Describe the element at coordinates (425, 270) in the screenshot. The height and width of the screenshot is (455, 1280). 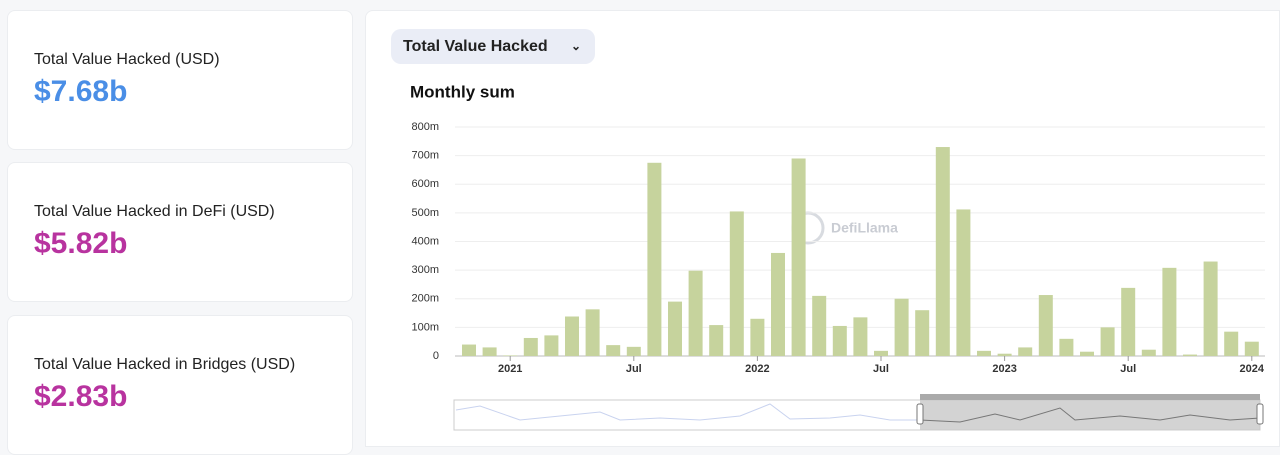
I see `y-tick-label: 300m` at that location.